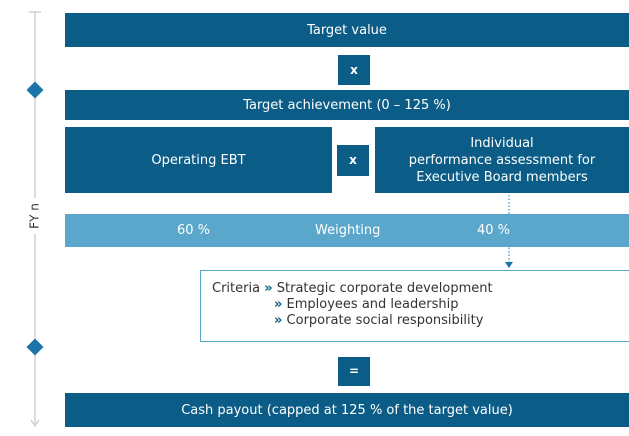  I want to click on operating-ebt: Operating EBT, so click(198, 160).